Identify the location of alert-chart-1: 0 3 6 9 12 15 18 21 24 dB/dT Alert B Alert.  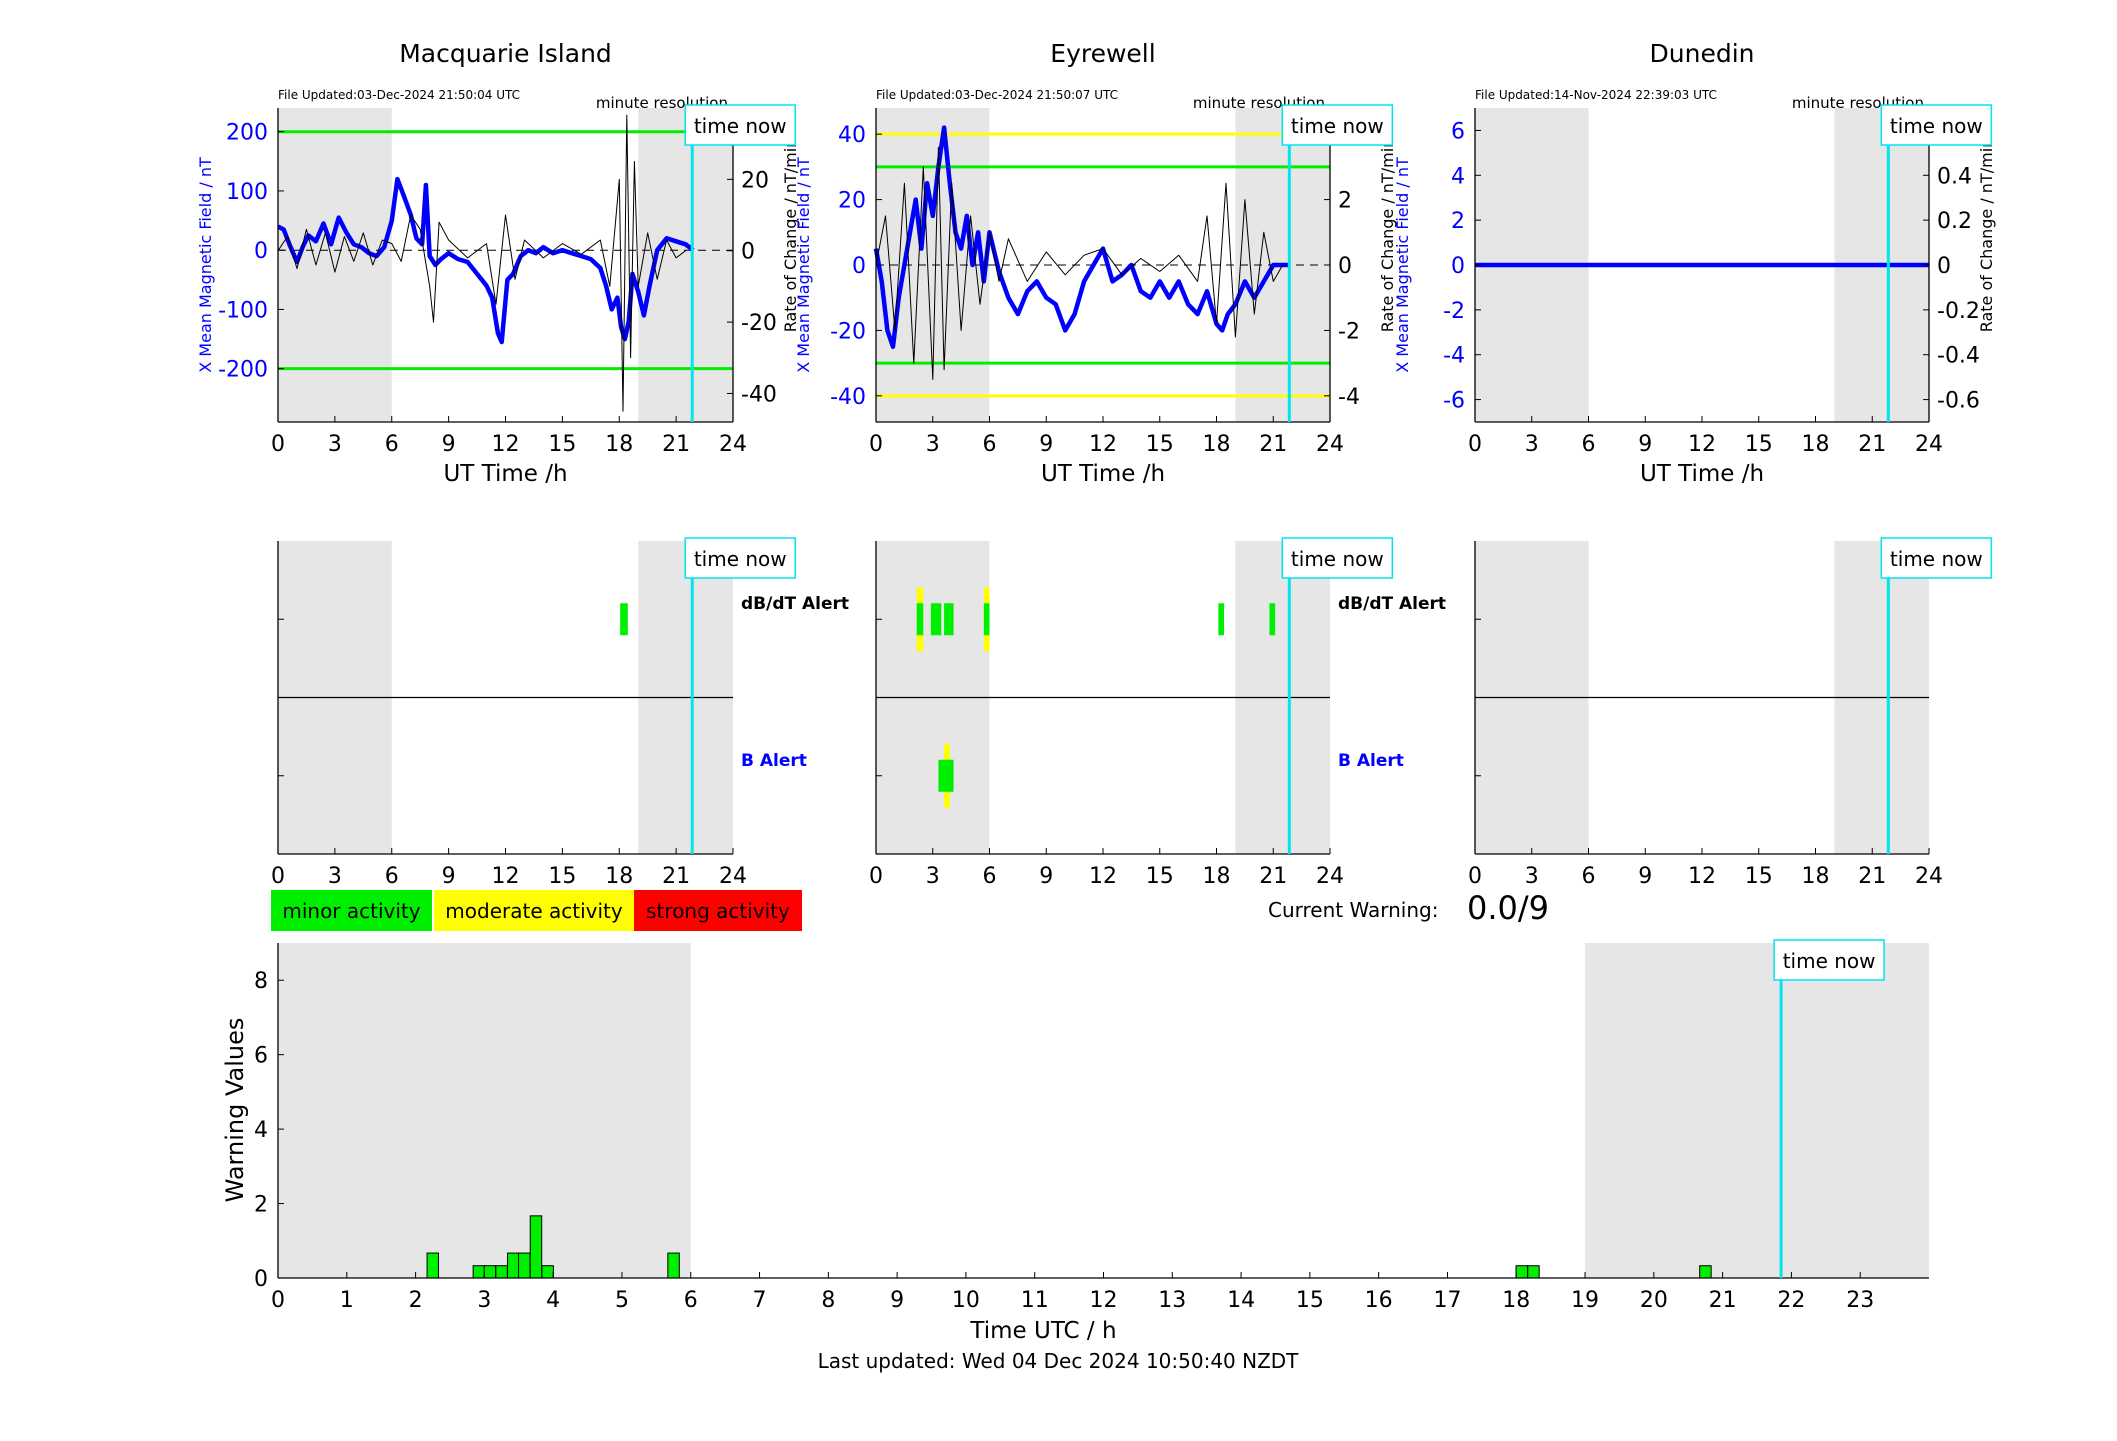
(560, 715).